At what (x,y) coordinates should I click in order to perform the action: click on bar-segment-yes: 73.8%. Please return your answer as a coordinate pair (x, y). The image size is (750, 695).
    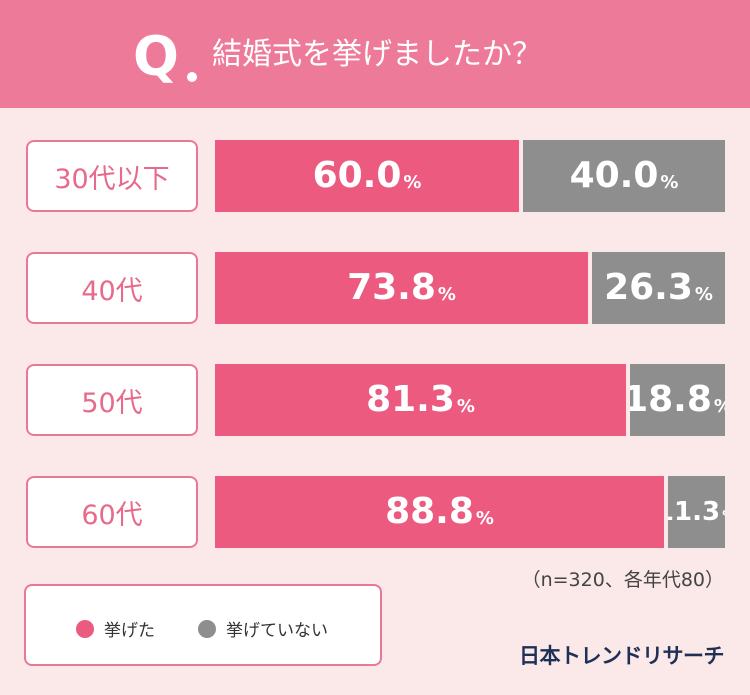
    Looking at the image, I should click on (401, 288).